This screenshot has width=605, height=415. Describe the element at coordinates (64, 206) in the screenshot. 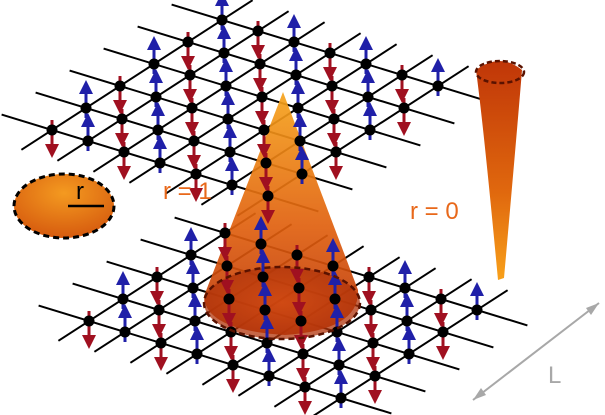

I see `radius-disk: r` at that location.